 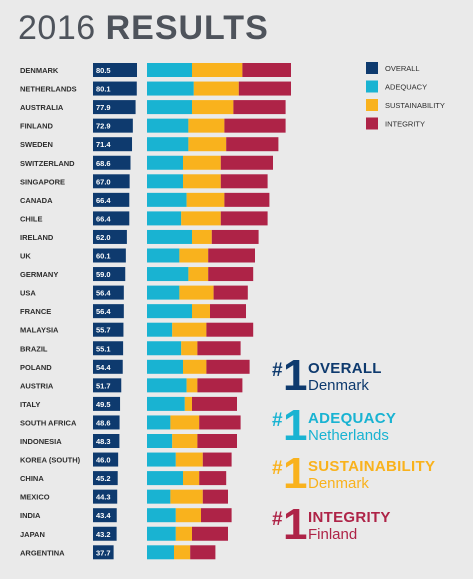 What do you see at coordinates (130, 348) in the screenshot?
I see `country-row: BRAZIL 55.1` at bounding box center [130, 348].